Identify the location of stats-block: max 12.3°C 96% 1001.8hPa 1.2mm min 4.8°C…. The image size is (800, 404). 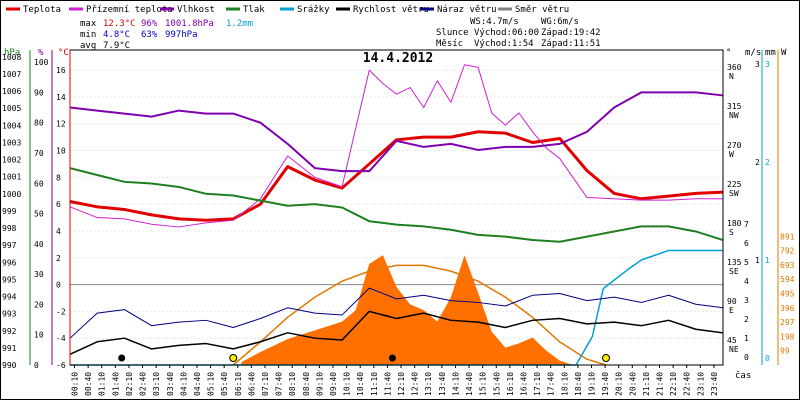
(166, 35).